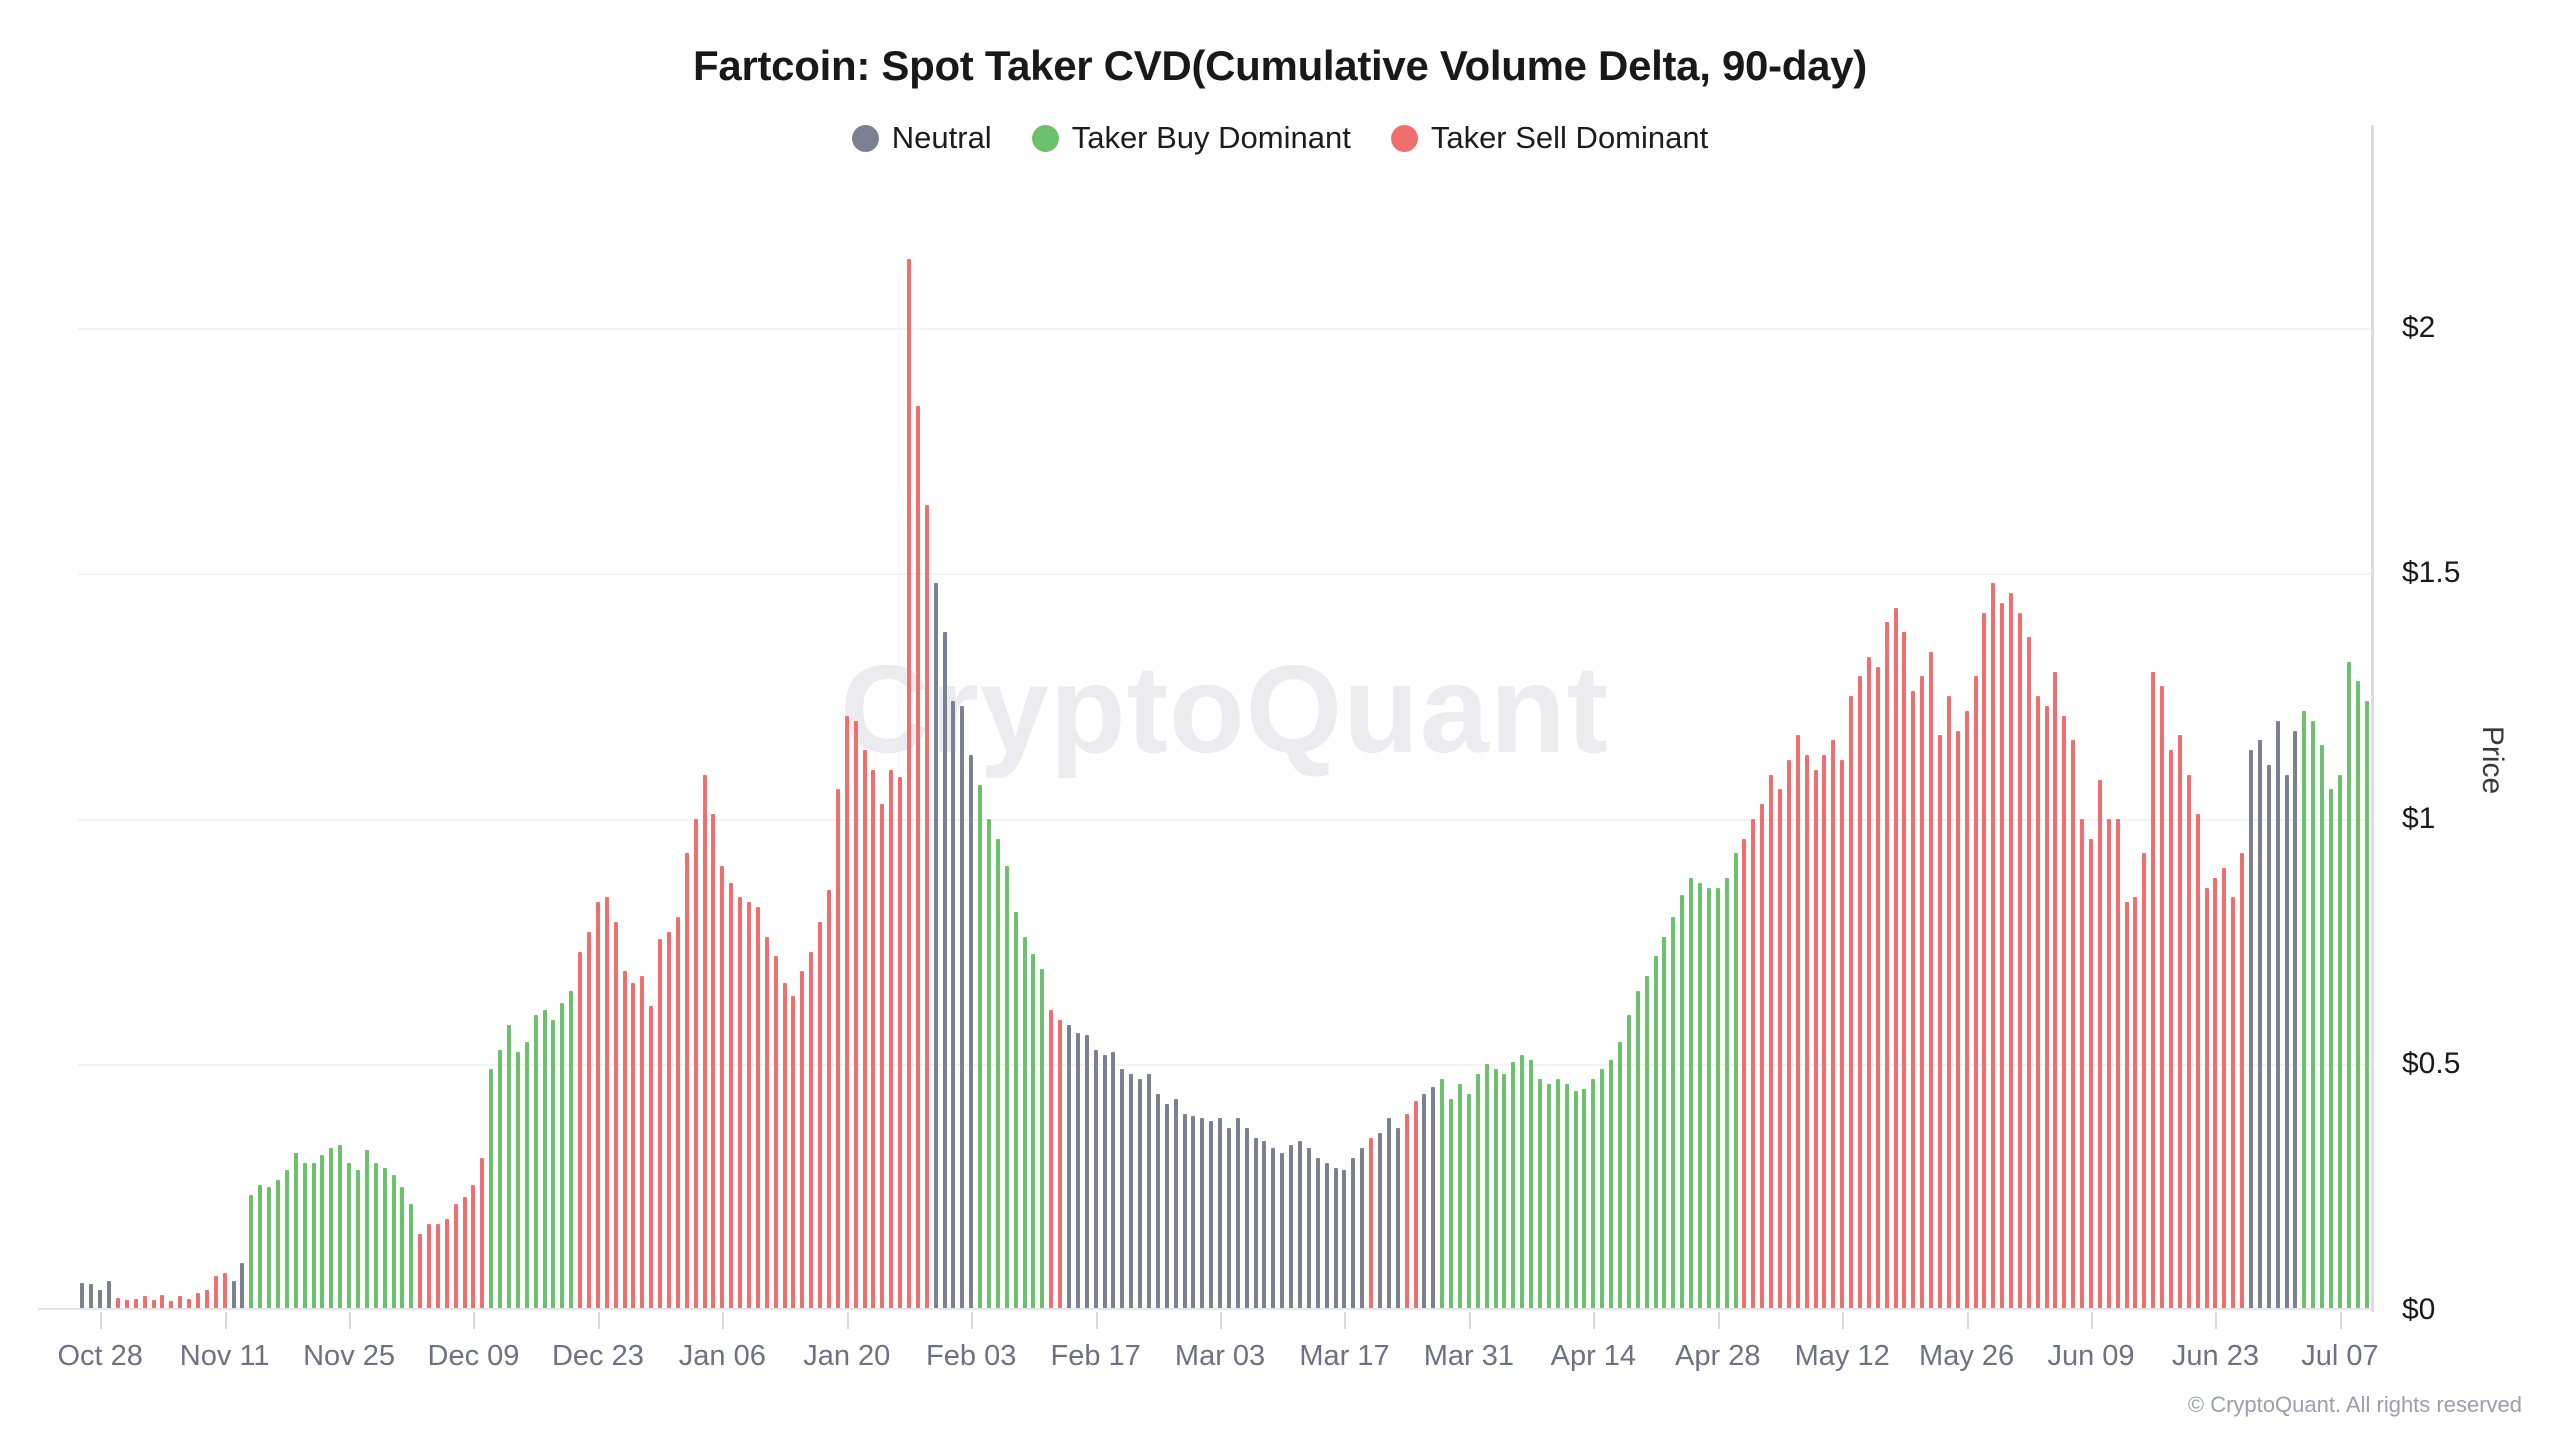 Image resolution: width=2560 pixels, height=1440 pixels. Describe the element at coordinates (1549, 138) in the screenshot. I see `legend-item-taker-sell-dominant: Taker Sell Dominant` at that location.